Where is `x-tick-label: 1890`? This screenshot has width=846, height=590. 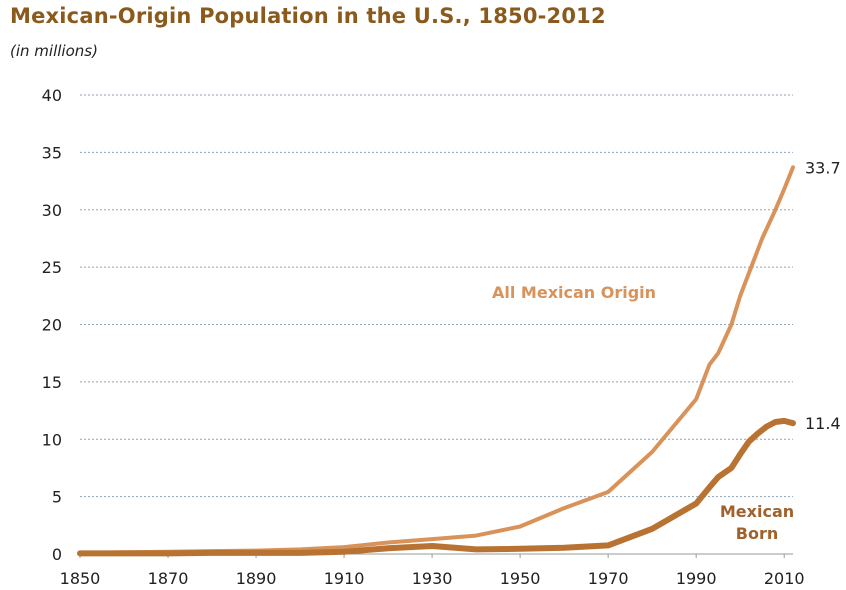
x-tick-label: 1890 is located at coordinates (256, 578).